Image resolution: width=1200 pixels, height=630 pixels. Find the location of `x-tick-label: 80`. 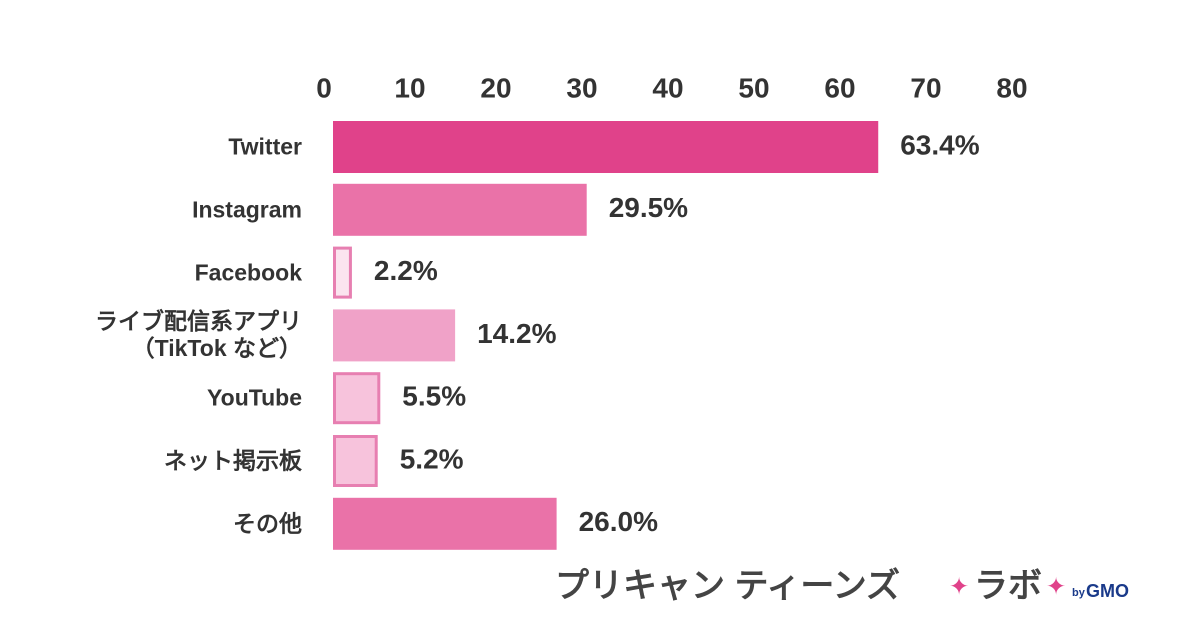

x-tick-label: 80 is located at coordinates (1011, 87).